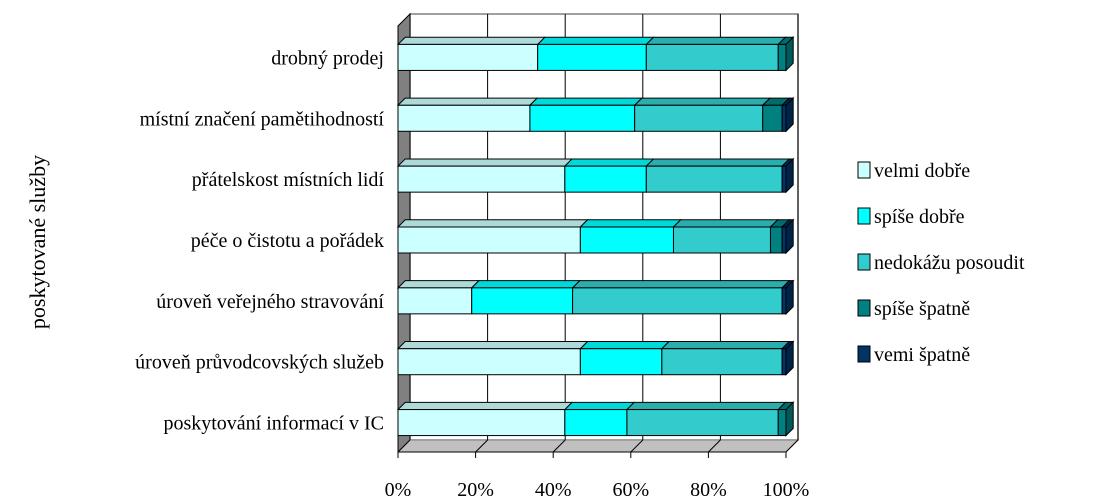 Image resolution: width=1098 pixels, height=499 pixels. I want to click on category-label: úroveň veřejného stravování, so click(270, 302).